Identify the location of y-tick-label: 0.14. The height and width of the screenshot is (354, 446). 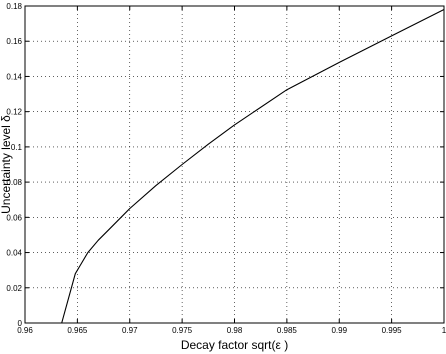
(14, 76).